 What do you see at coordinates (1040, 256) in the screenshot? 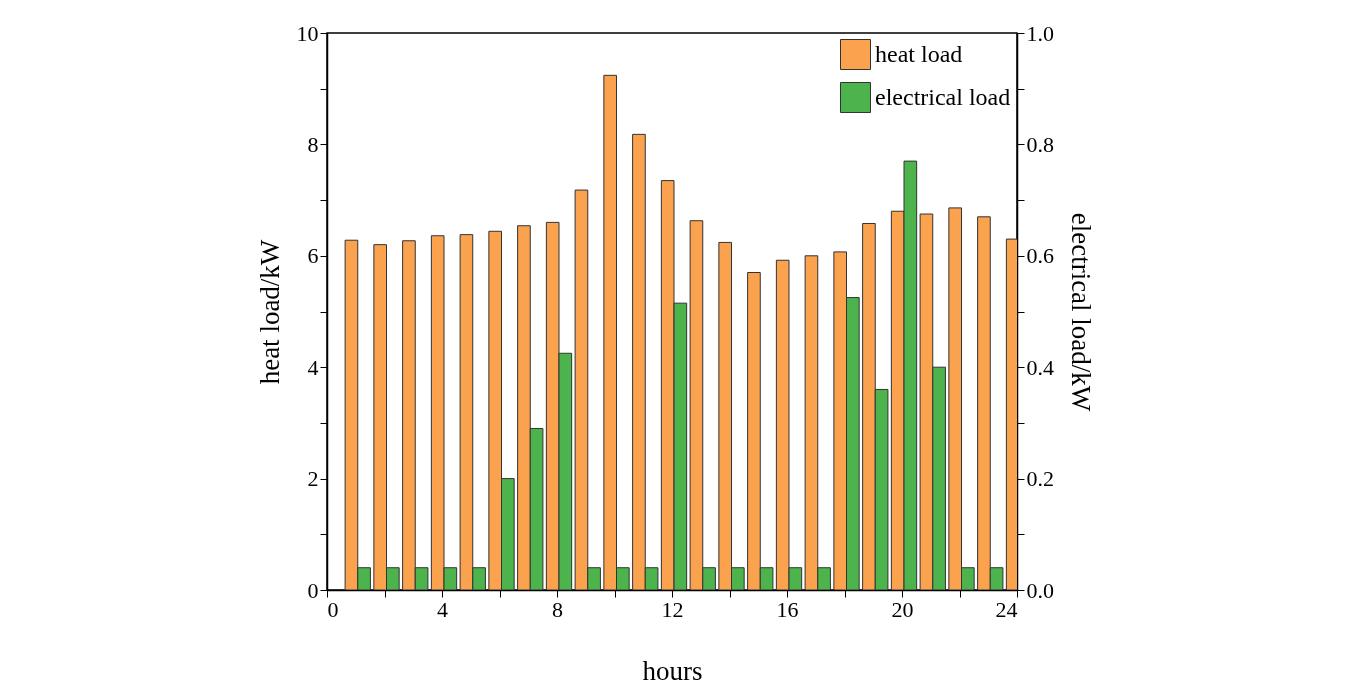
I see `y2-tick-label: 0.6` at bounding box center [1040, 256].